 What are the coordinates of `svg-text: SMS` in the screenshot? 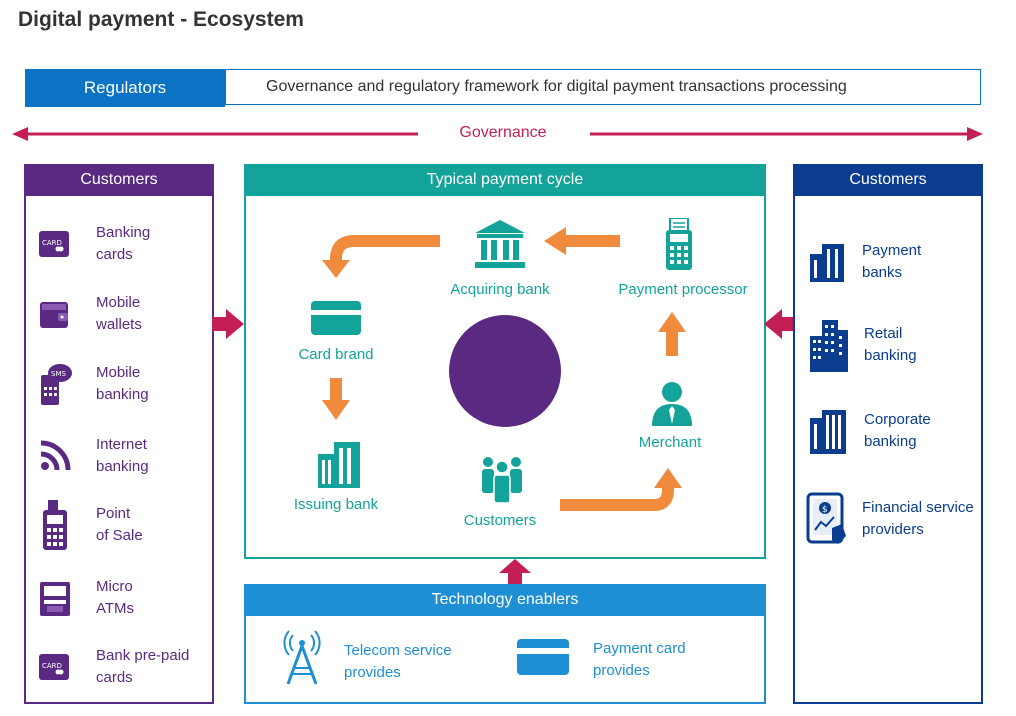 It's located at (58, 374).